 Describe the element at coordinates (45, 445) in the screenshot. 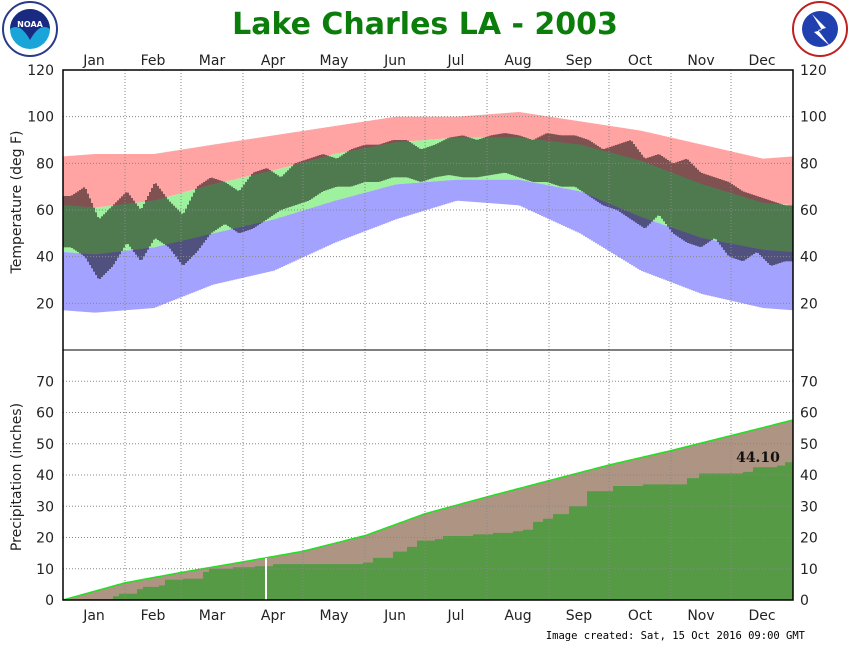

I see `precip-tick-left: 50` at that location.